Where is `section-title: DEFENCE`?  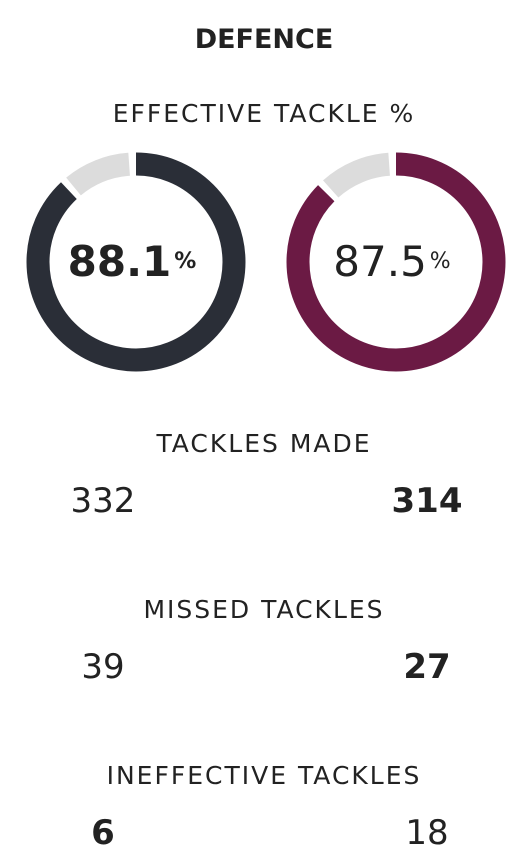
section-title: DEFENCE is located at coordinates (264, 39).